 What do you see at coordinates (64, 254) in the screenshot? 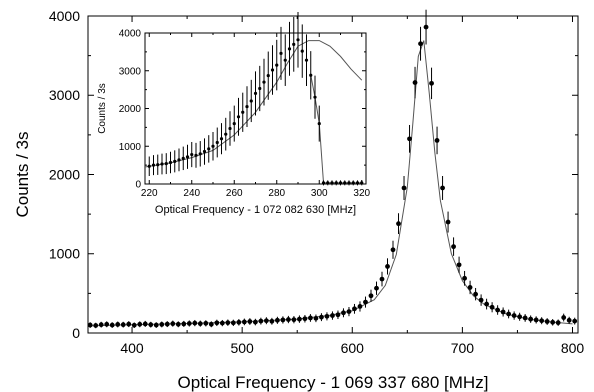
I see `main-y-tick-label: 1000` at bounding box center [64, 254].